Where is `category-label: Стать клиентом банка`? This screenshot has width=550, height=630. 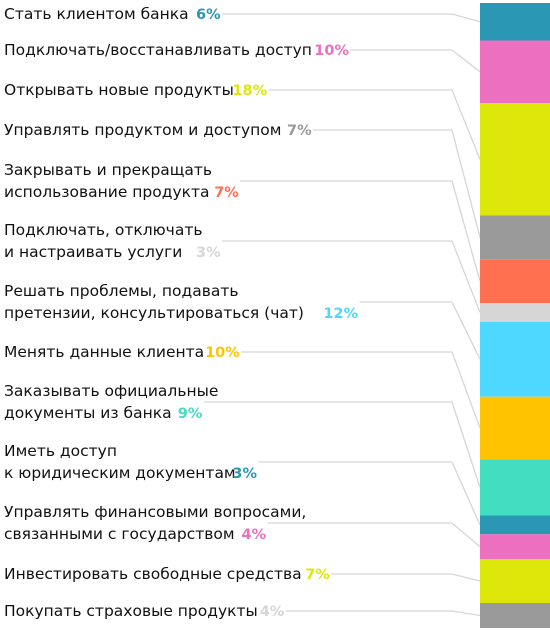 category-label: Стать клиентом банка is located at coordinates (96, 14).